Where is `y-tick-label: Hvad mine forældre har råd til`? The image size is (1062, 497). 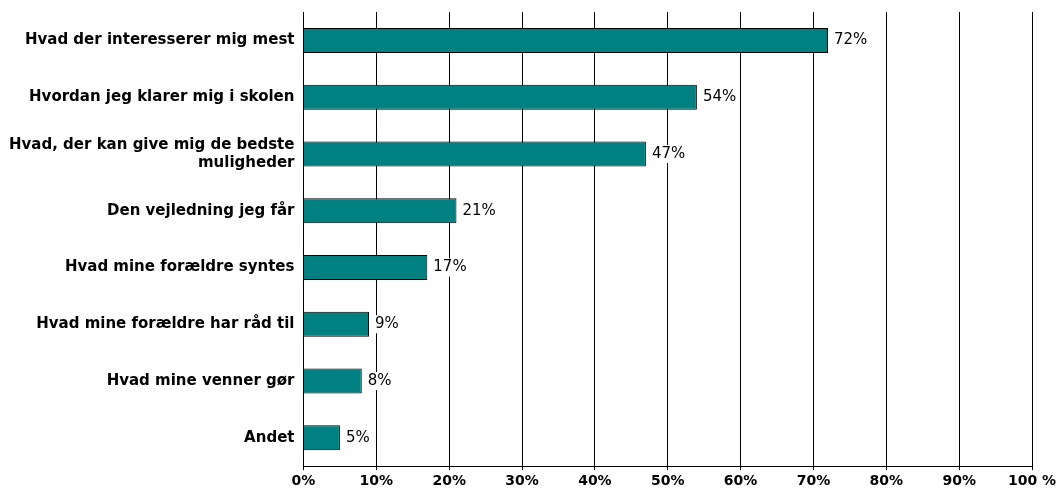
y-tick-label: Hvad mine forældre har råd til is located at coordinates (165, 323).